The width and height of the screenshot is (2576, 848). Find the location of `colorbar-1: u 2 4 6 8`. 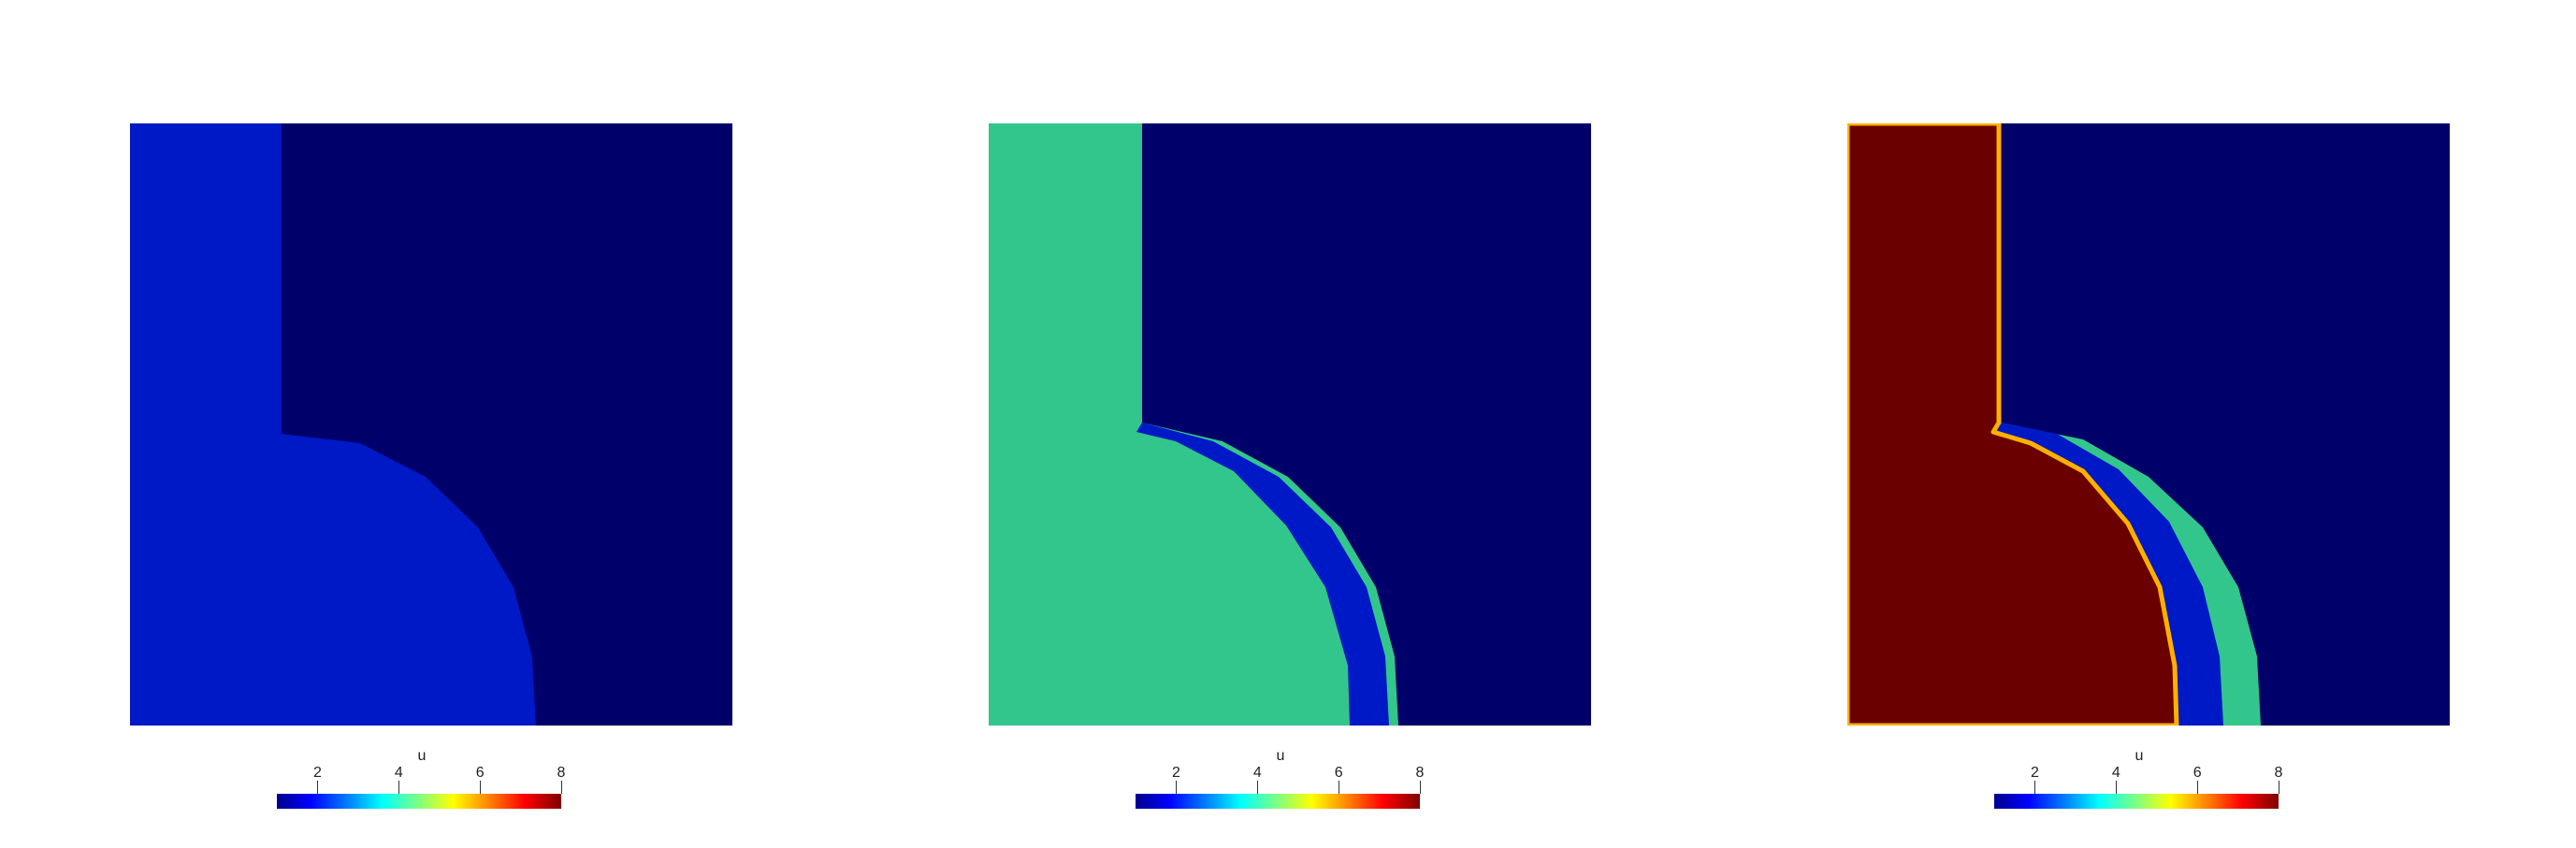

colorbar-1: u 2 4 6 8 is located at coordinates (422, 785).